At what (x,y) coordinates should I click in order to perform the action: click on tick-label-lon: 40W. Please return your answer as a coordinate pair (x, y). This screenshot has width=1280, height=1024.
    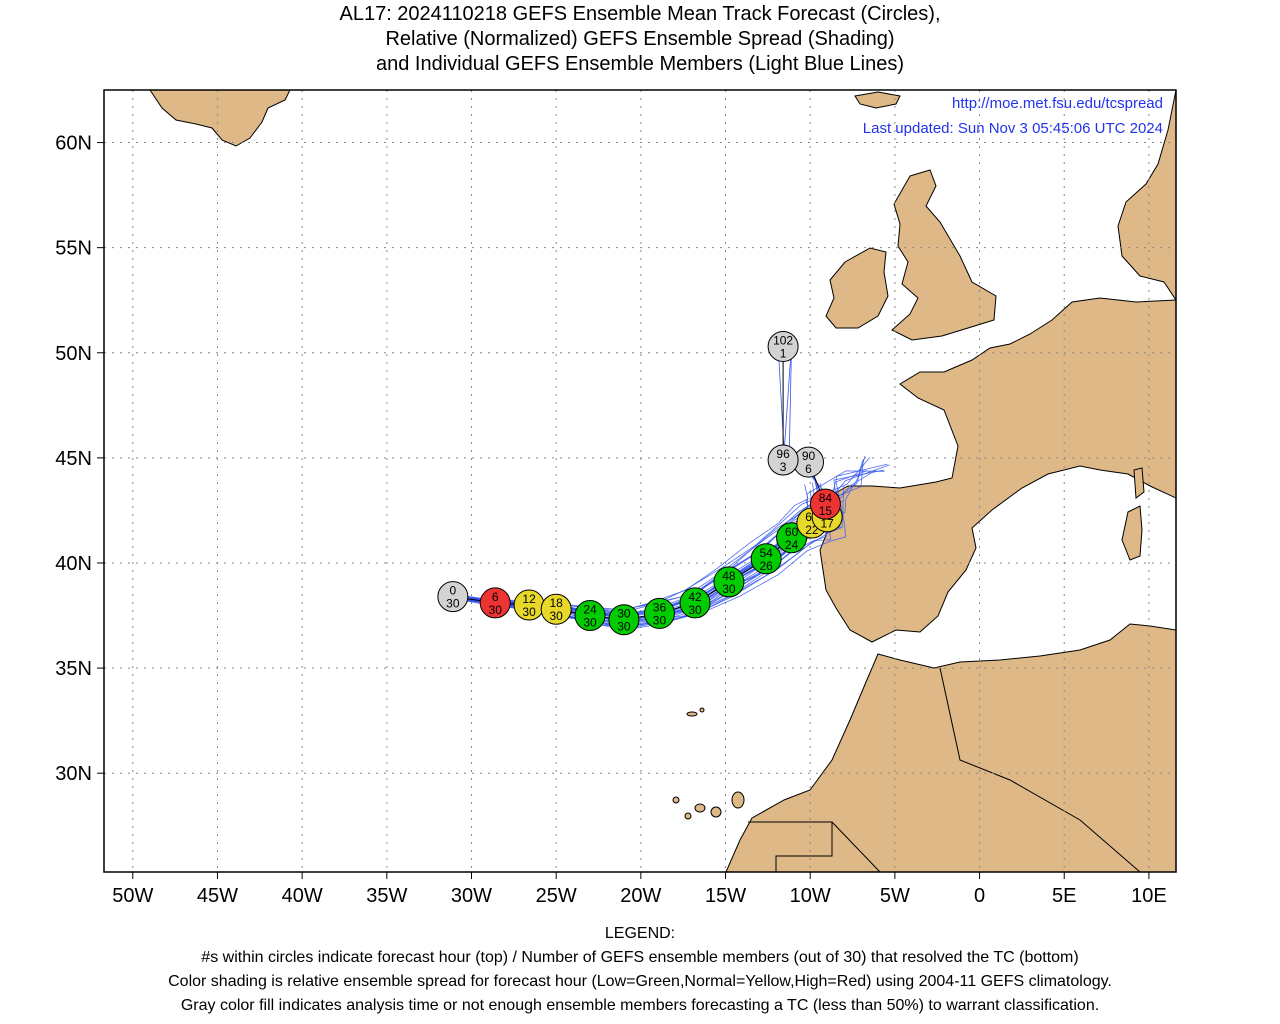
    Looking at the image, I should click on (302, 896).